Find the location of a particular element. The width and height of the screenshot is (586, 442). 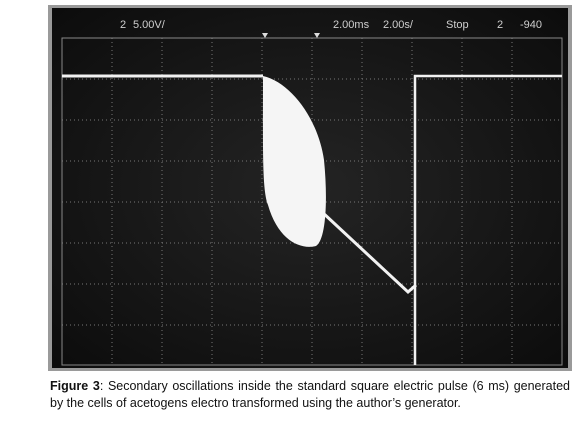

volts-per-div: 5.00V/ is located at coordinates (149, 25).